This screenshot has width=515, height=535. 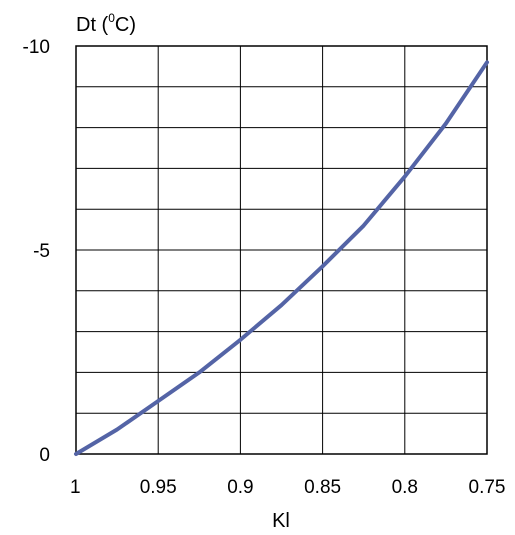 I want to click on y-tick-label: -5, so click(x=41, y=251).